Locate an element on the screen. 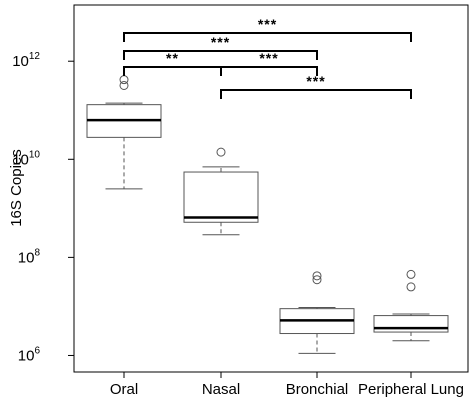  y-tick-exponent: 10 is located at coordinates (35, 154).